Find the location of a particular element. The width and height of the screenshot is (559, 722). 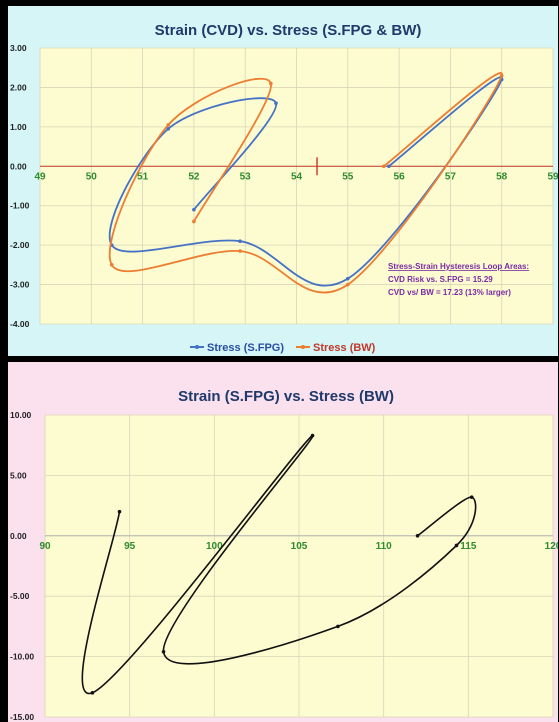

x-tick-label: 100 is located at coordinates (214, 546).